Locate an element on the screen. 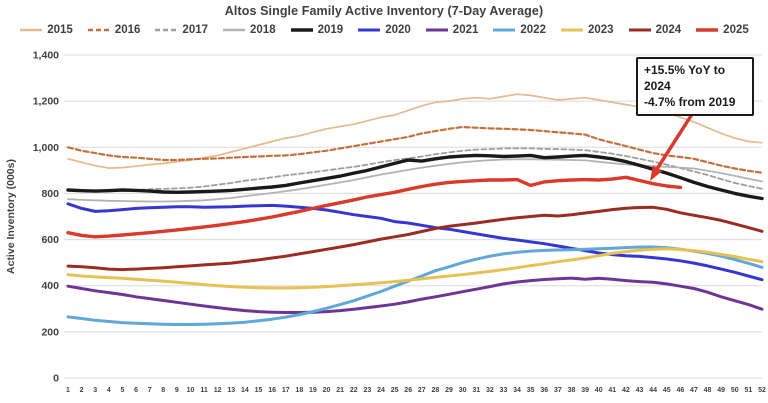 The width and height of the screenshot is (768, 403). legend-label-2021: 2021 is located at coordinates (465, 30).